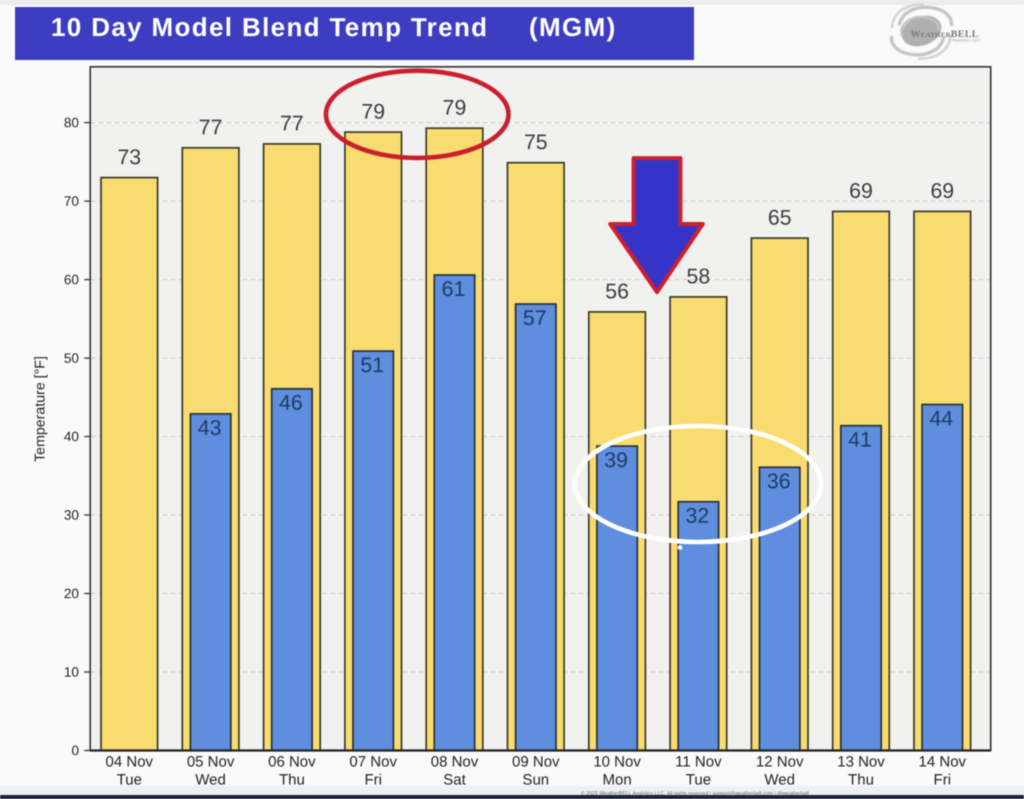 The height and width of the screenshot is (799, 1024). What do you see at coordinates (72, 358) in the screenshot?
I see `svg-text: 50` at bounding box center [72, 358].